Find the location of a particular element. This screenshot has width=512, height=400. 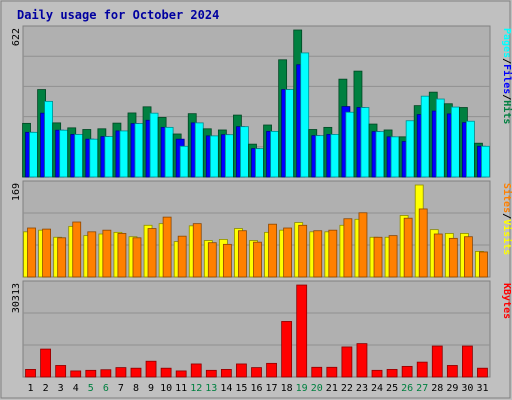

panel-hits-max-label: 622 is located at coordinates (16, 37).